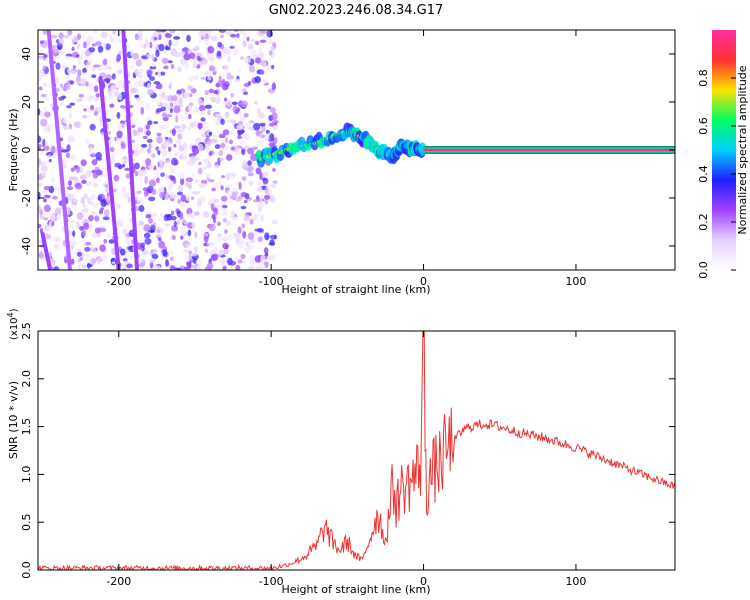 The height and width of the screenshot is (600, 750). I want to click on snr-y-scale-base: (x10, so click(14, 328).